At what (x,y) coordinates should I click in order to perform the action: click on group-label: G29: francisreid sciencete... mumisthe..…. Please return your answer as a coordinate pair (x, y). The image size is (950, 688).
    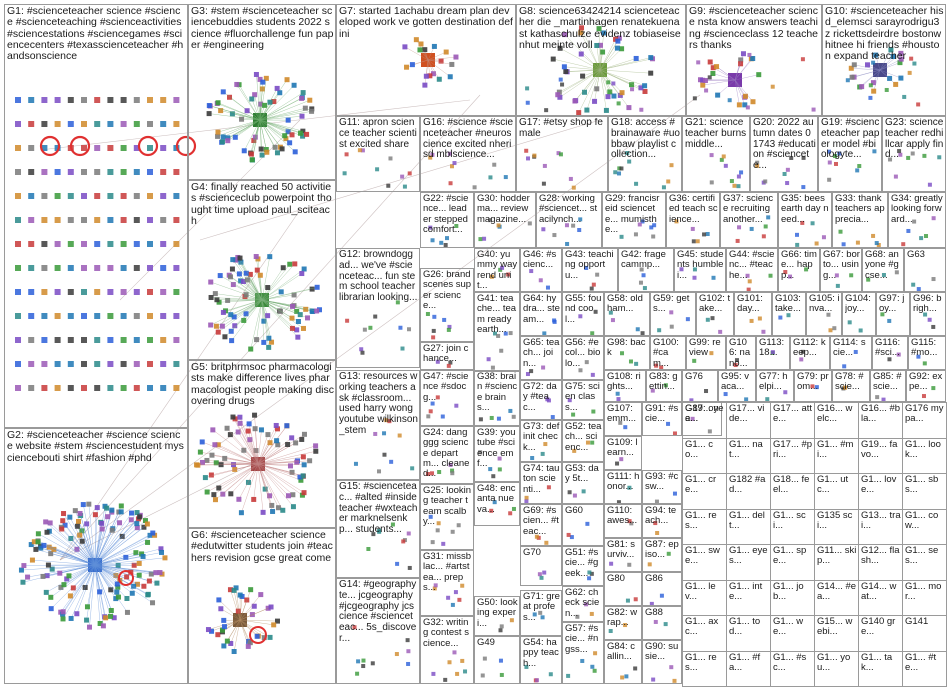
    Looking at the image, I should click on (632, 214).